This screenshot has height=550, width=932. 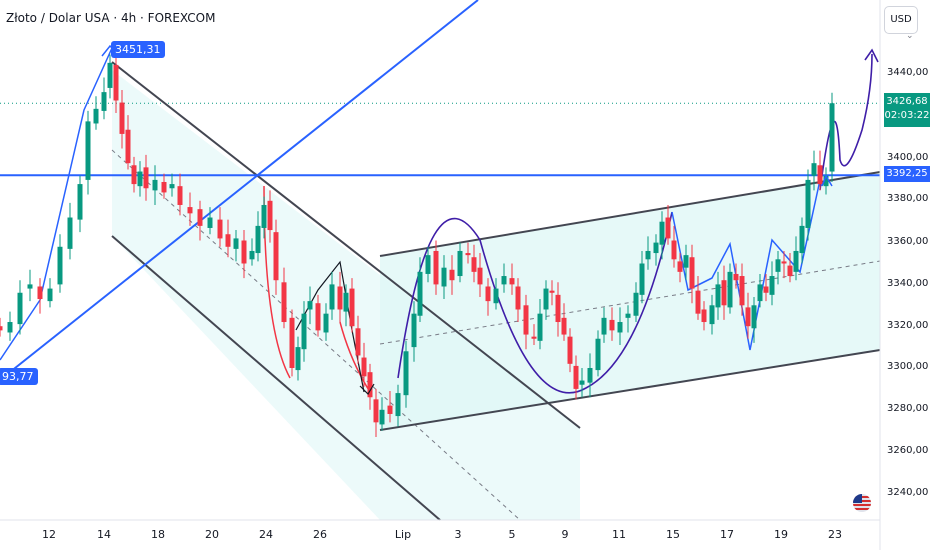 I want to click on low-price-label: 93,77, so click(x=19, y=376).